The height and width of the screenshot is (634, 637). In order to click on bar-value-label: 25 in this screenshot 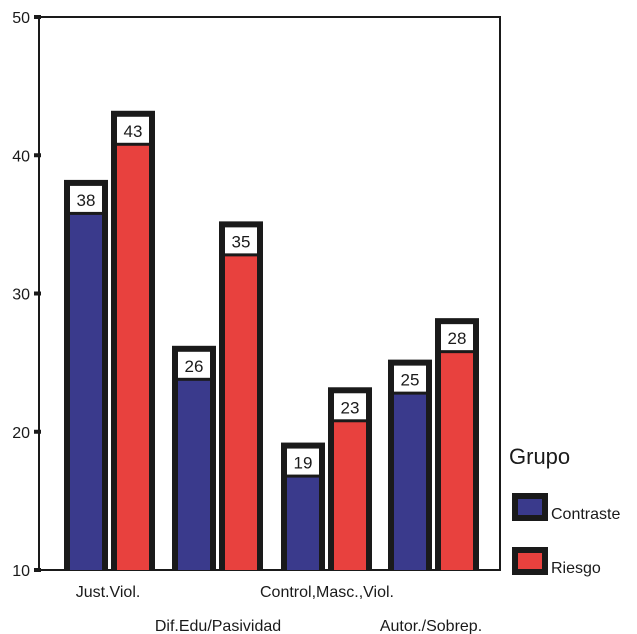, I will do `click(410, 380)`.